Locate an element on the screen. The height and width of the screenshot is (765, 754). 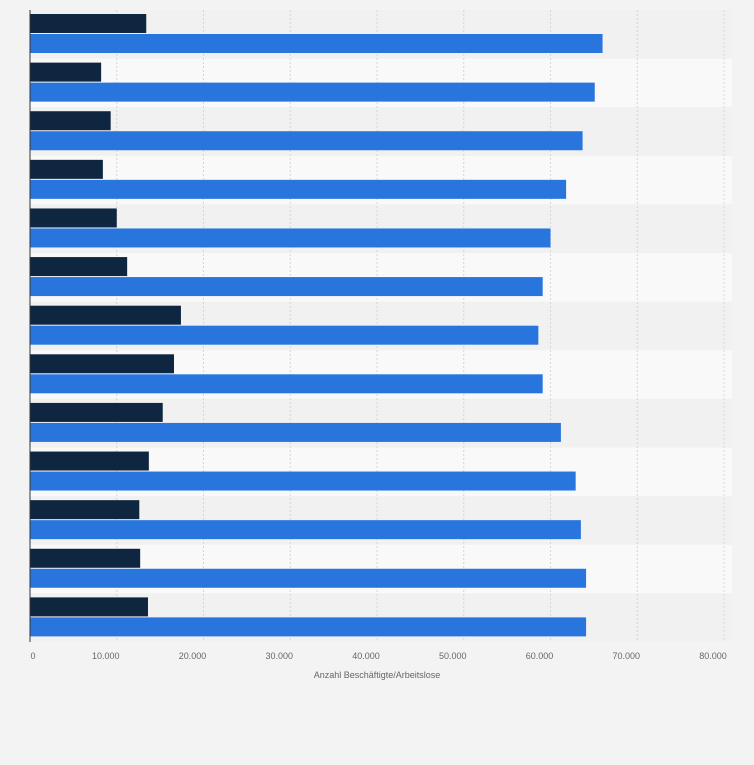
x-tick-label: 0 is located at coordinates (32, 656).